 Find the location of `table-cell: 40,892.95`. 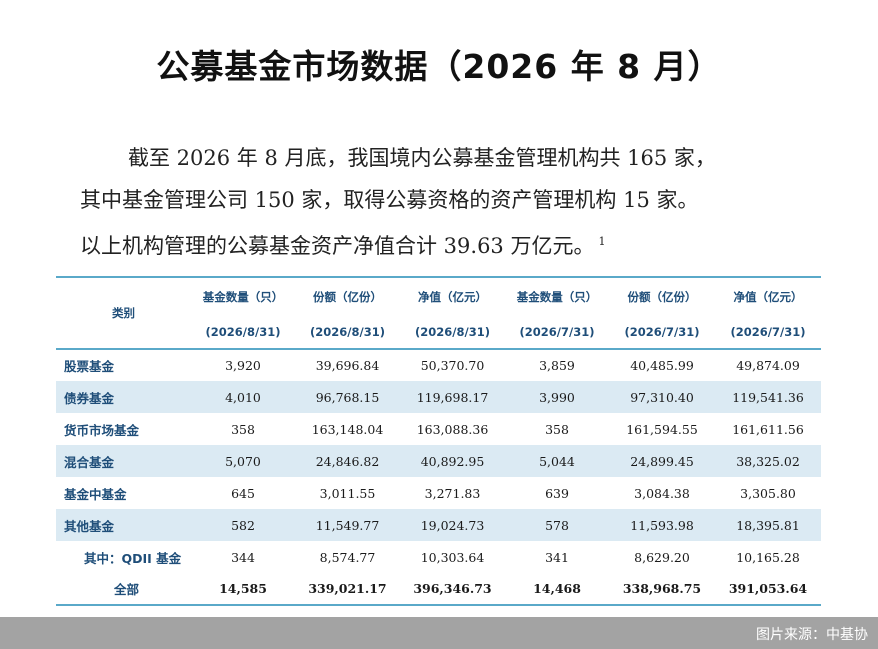

table-cell: 40,892.95 is located at coordinates (452, 461).